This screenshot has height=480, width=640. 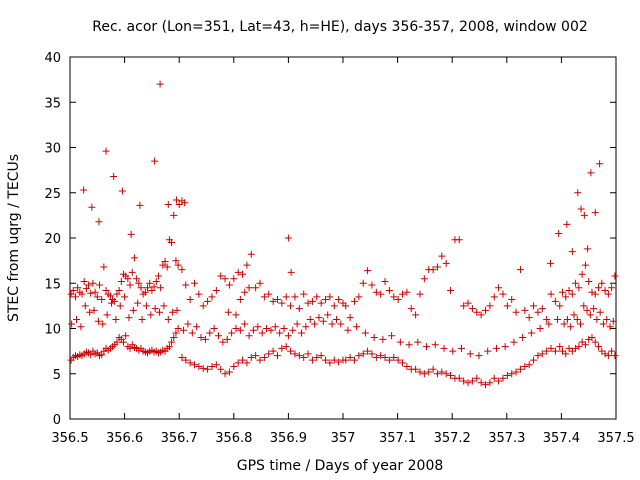 What do you see at coordinates (52, 103) in the screenshot?
I see `y-tick-label: 35` at bounding box center [52, 103].